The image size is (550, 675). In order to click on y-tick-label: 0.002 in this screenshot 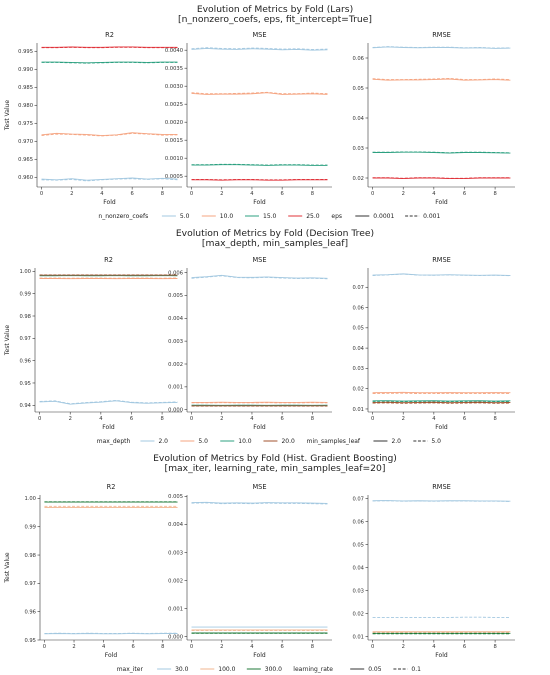, I will do `click(175, 581)`.